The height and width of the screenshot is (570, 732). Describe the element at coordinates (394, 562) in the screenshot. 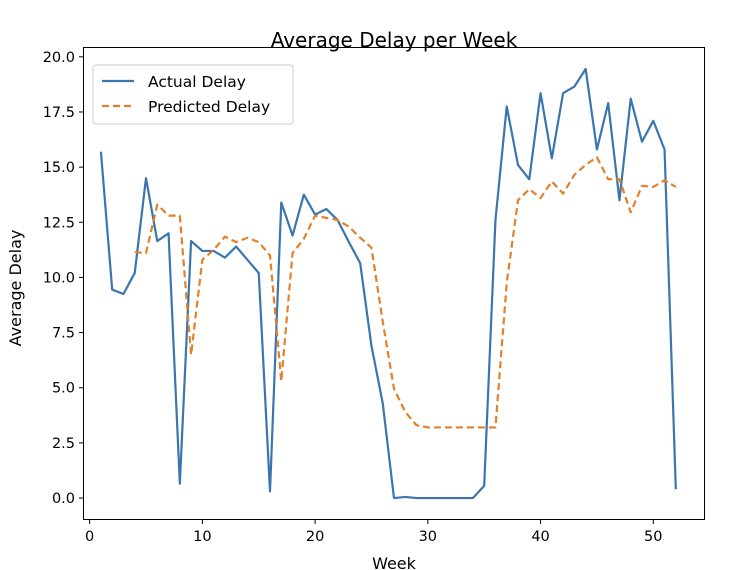

I see `x-axis-label: Week` at that location.